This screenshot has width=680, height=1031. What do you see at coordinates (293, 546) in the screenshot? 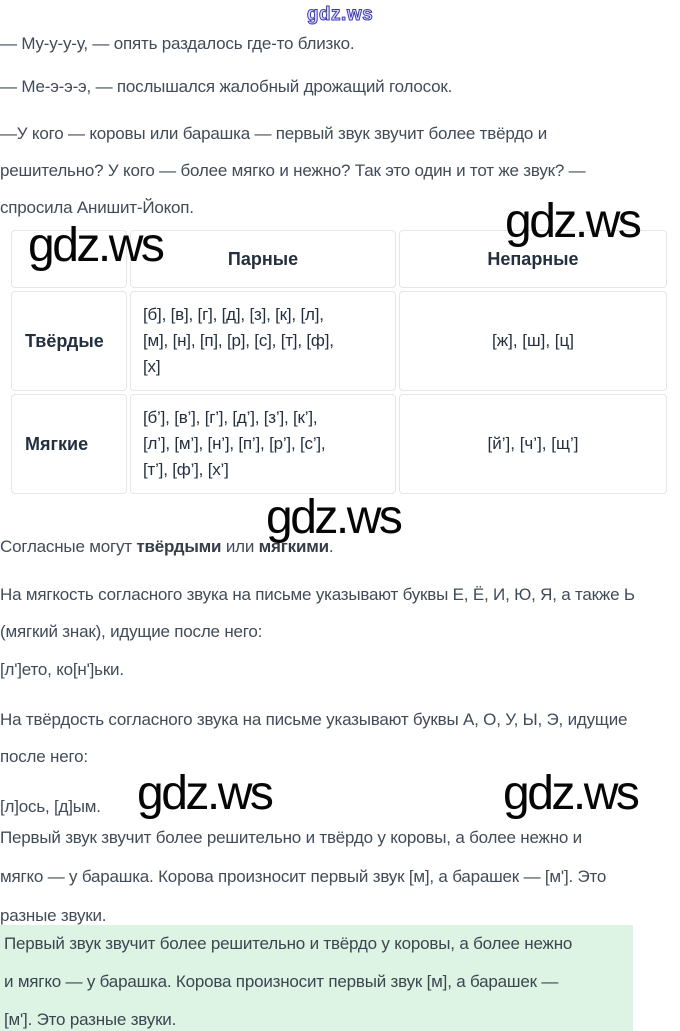
I see `consonants-bold-soft: мягкими` at bounding box center [293, 546].